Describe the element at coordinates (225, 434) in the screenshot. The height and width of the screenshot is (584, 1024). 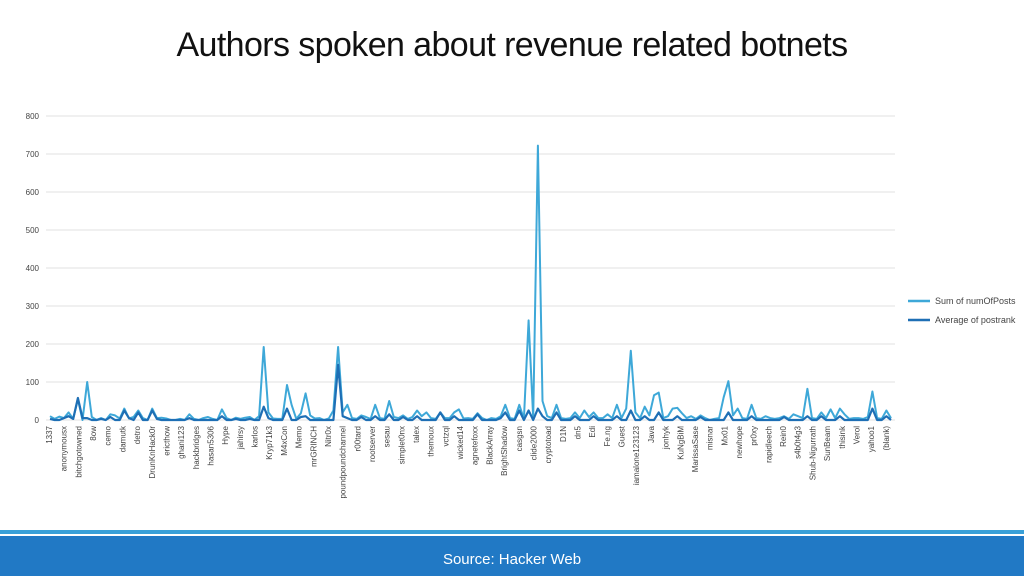
I see `x-tick-label: Hype` at that location.